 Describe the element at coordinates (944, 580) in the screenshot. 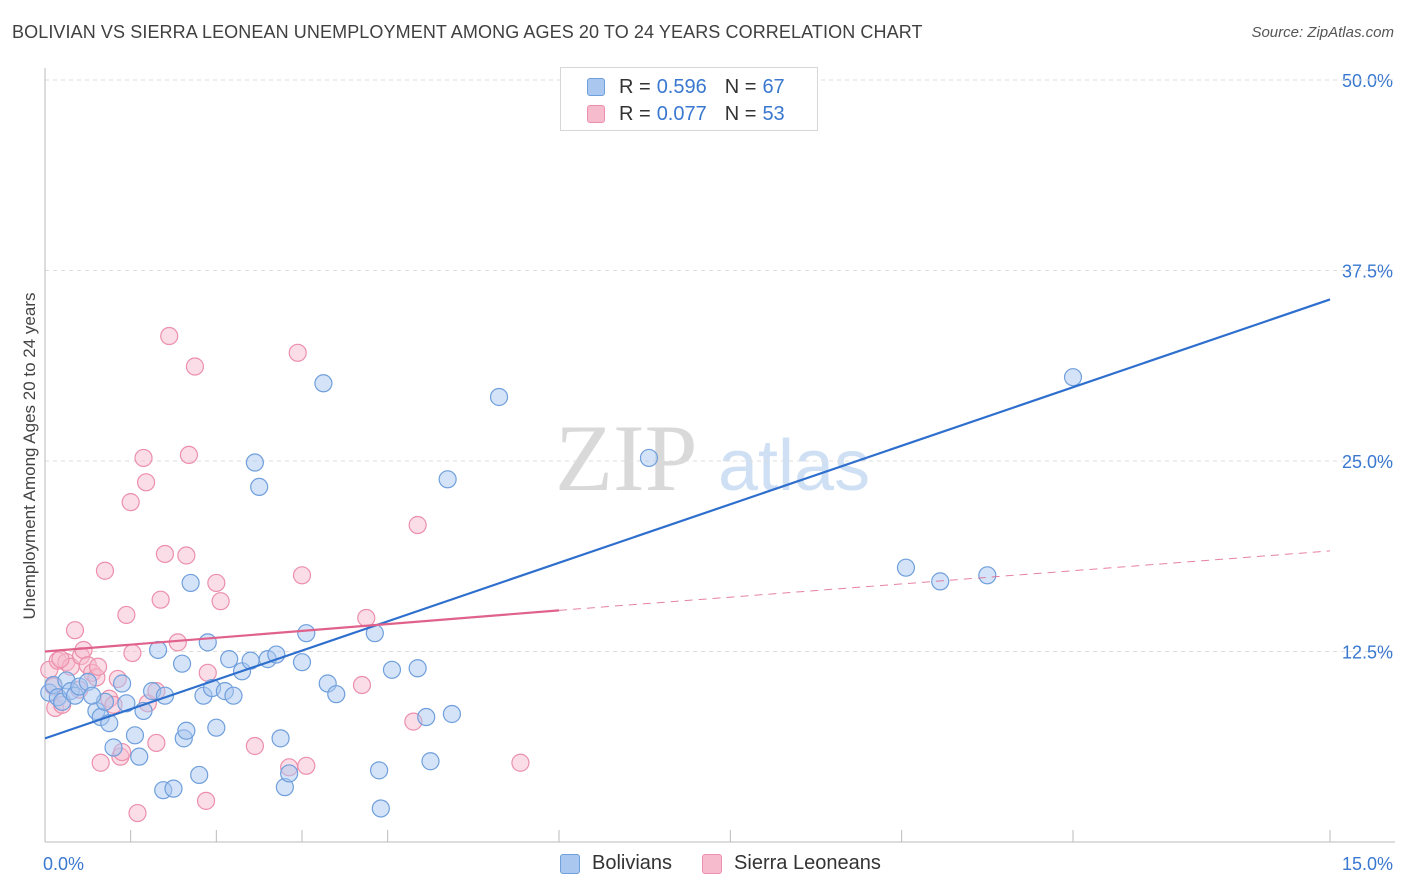

I see `sierra-leoneans-trend-extension` at that location.